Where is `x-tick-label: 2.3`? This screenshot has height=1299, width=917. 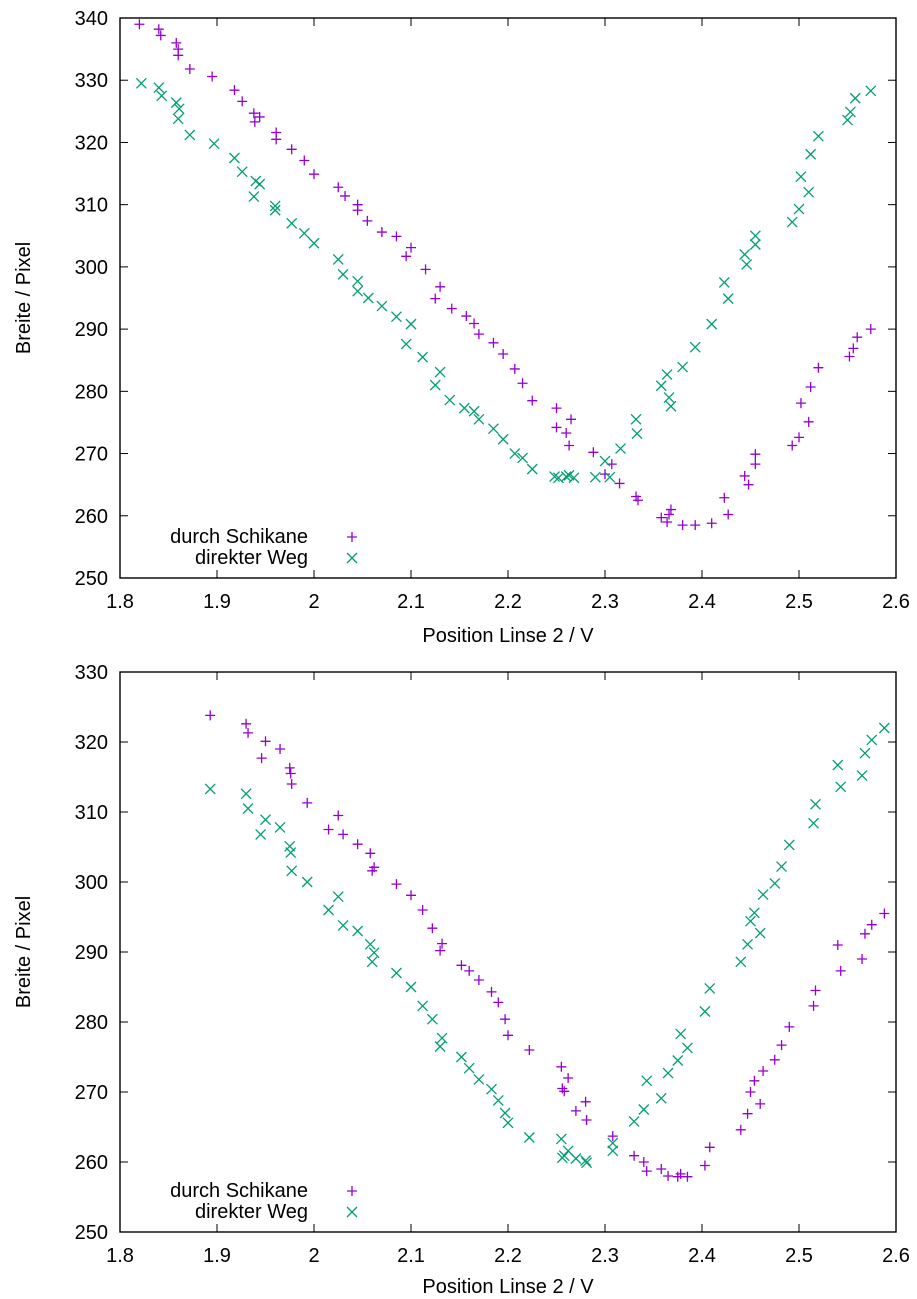
x-tick-label: 2.3 is located at coordinates (605, 602).